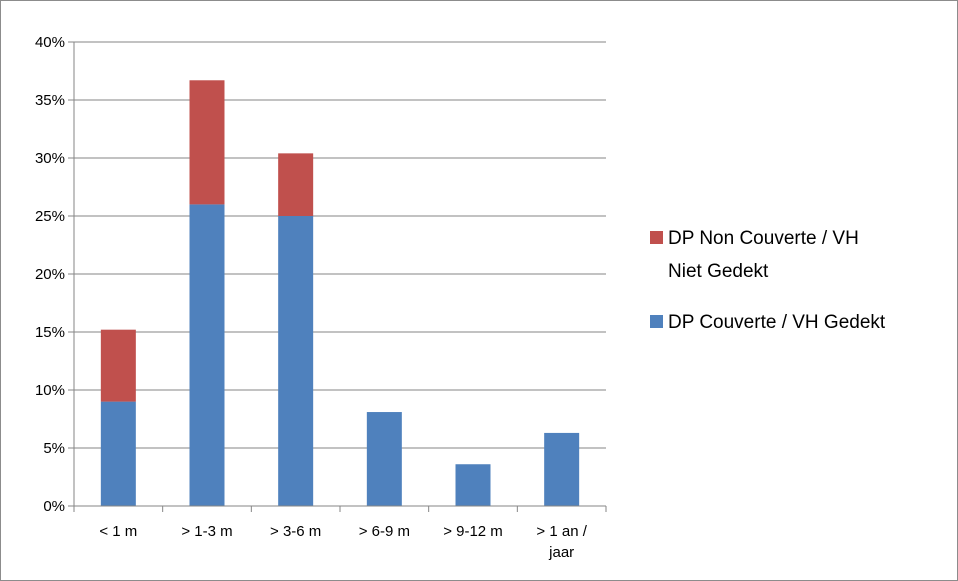 Image resolution: width=958 pixels, height=581 pixels. Describe the element at coordinates (50, 216) in the screenshot. I see `y-tick-label: 25%` at that location.